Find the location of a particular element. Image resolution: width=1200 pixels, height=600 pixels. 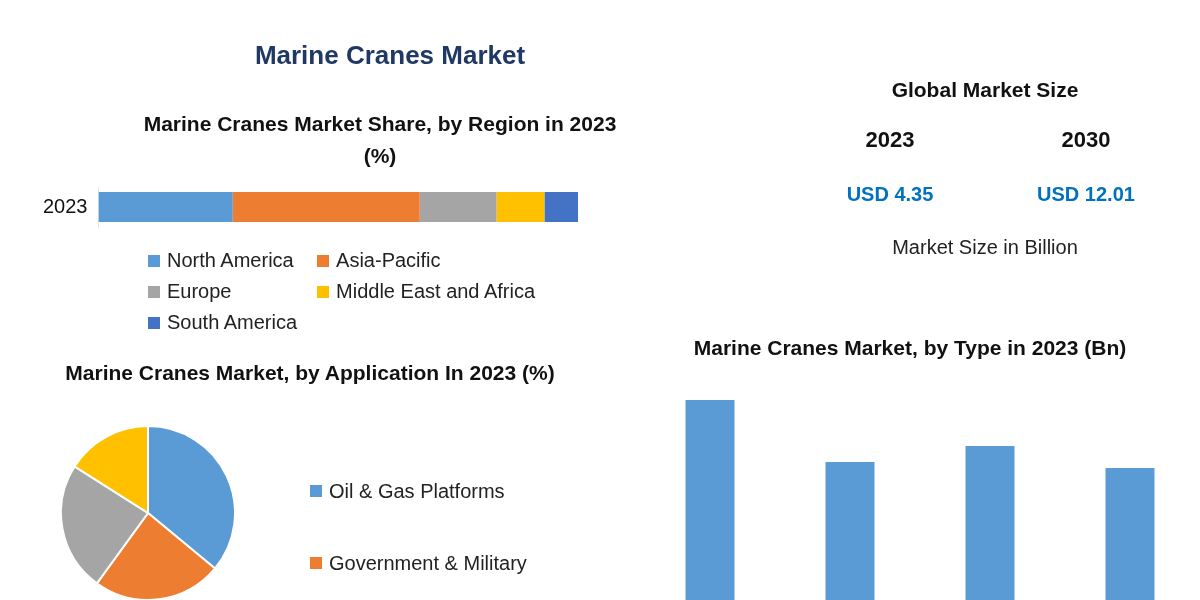

legend-label: Middle East and Africa is located at coordinates (436, 291).